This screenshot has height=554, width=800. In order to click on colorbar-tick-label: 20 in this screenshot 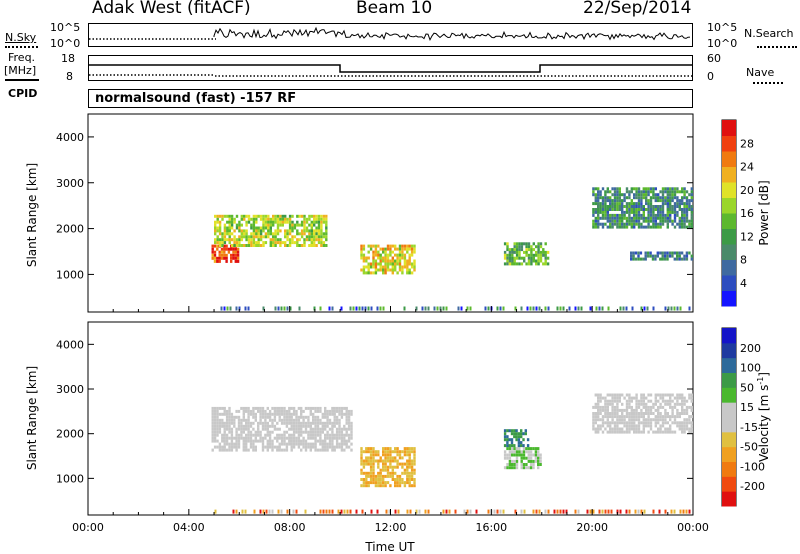, I will do `click(747, 190)`.